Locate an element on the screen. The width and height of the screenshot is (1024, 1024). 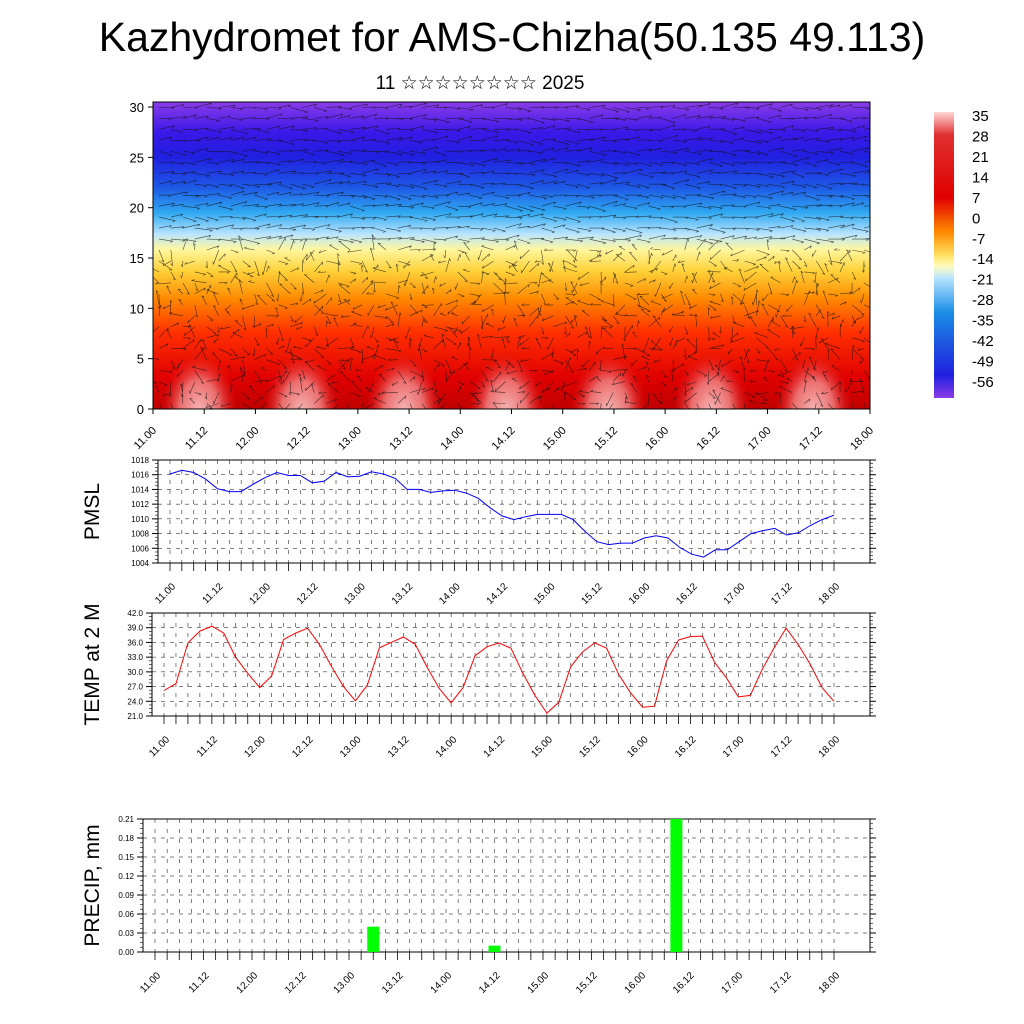
pmsl-x-tick-label: 18.00 is located at coordinates (830, 594).